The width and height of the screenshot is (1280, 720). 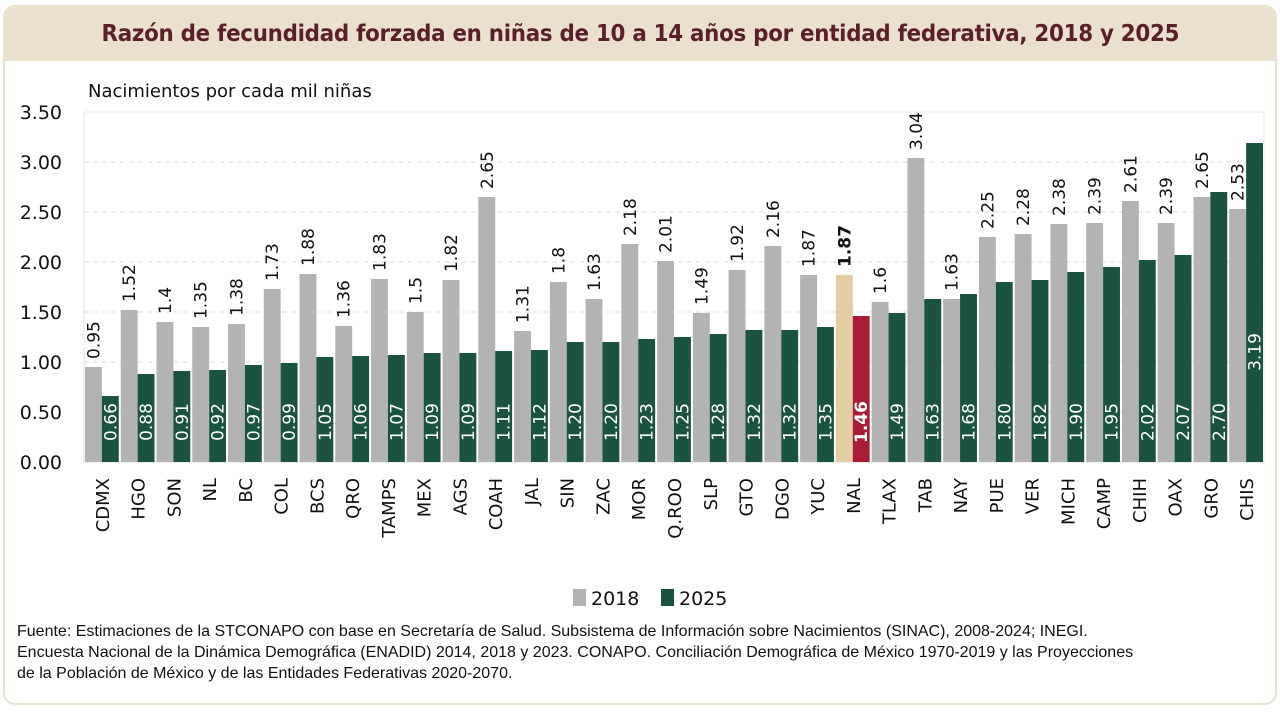 What do you see at coordinates (1247, 499) in the screenshot?
I see `category-label-CHIS: CHIS` at bounding box center [1247, 499].